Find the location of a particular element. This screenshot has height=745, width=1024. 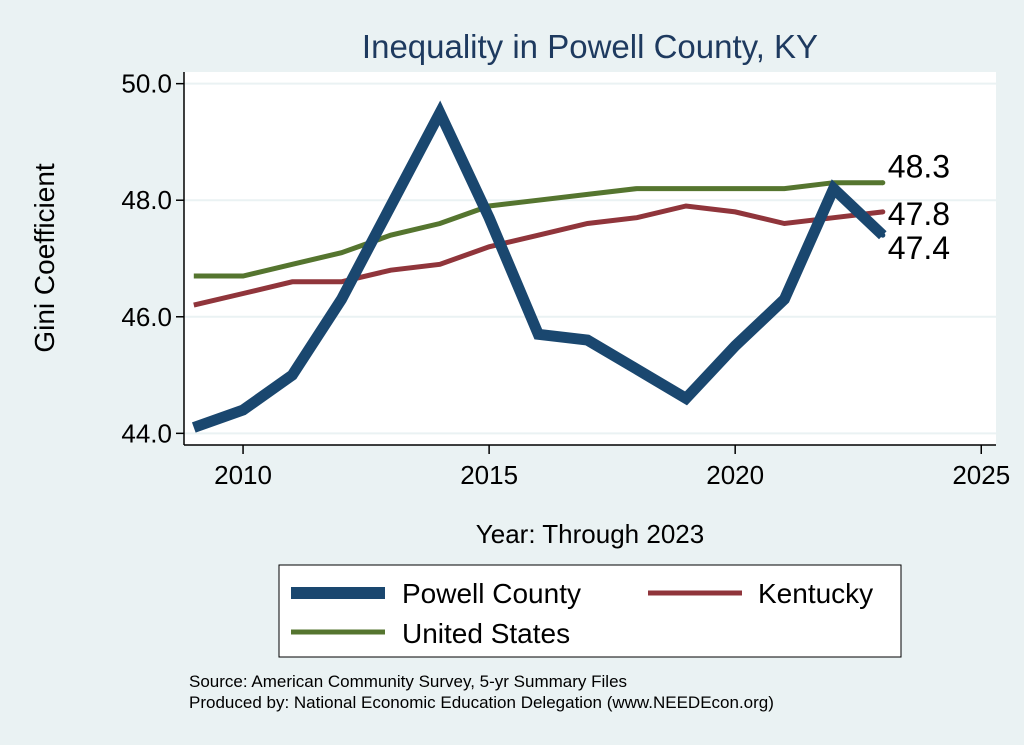

y-tick-label: 46.0 is located at coordinates (146, 317).